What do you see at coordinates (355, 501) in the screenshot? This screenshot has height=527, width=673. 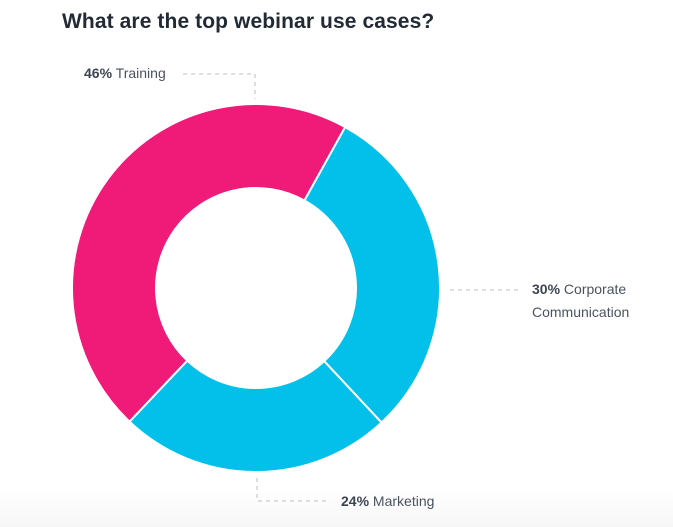 I see `label-marketing-pct: 24%` at bounding box center [355, 501].